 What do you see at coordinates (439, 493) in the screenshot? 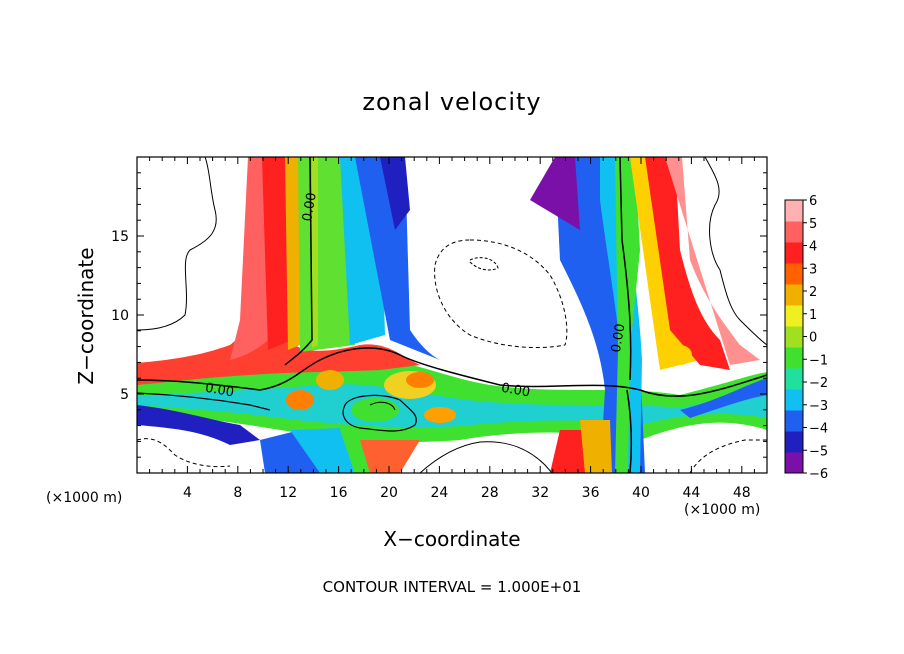
I see `x-tick-label: 24` at bounding box center [439, 493].